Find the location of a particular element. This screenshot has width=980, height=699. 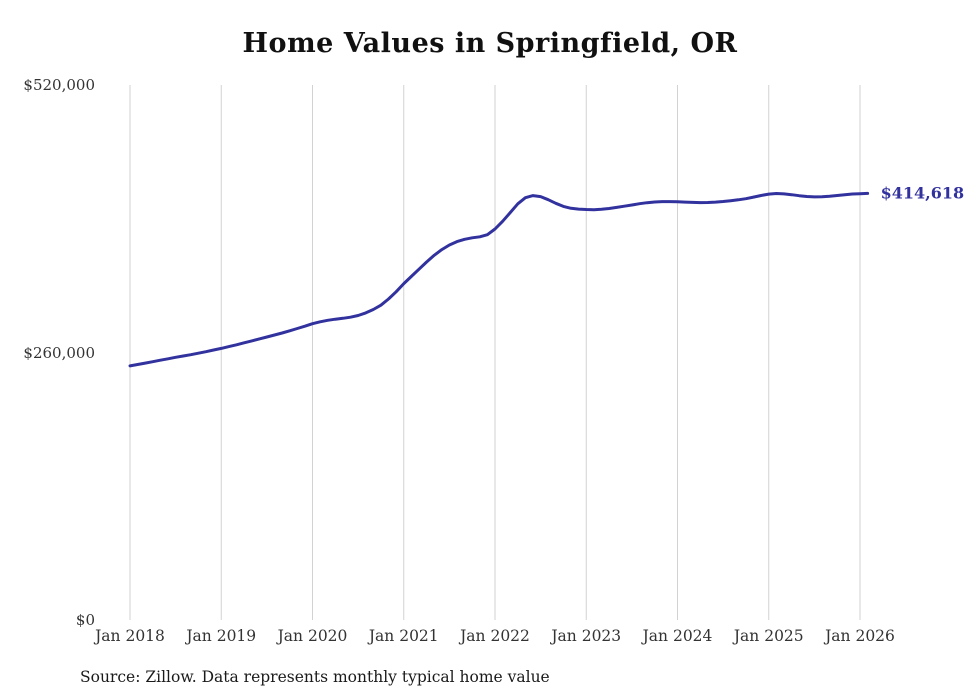

x-tick-label: Jan 2020 is located at coordinates (312, 636).